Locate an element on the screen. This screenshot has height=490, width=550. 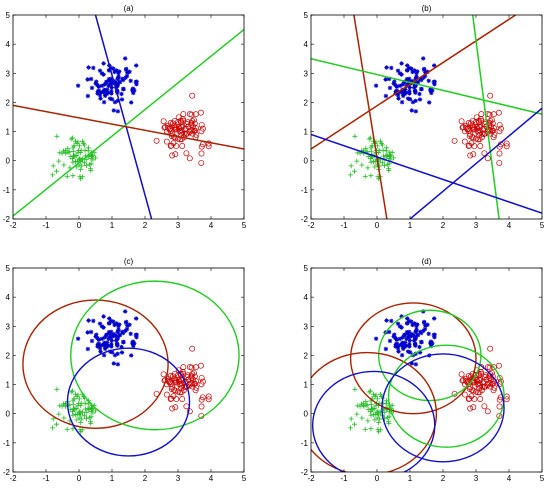
y-tick-label: 4 is located at coordinates (306, 44).